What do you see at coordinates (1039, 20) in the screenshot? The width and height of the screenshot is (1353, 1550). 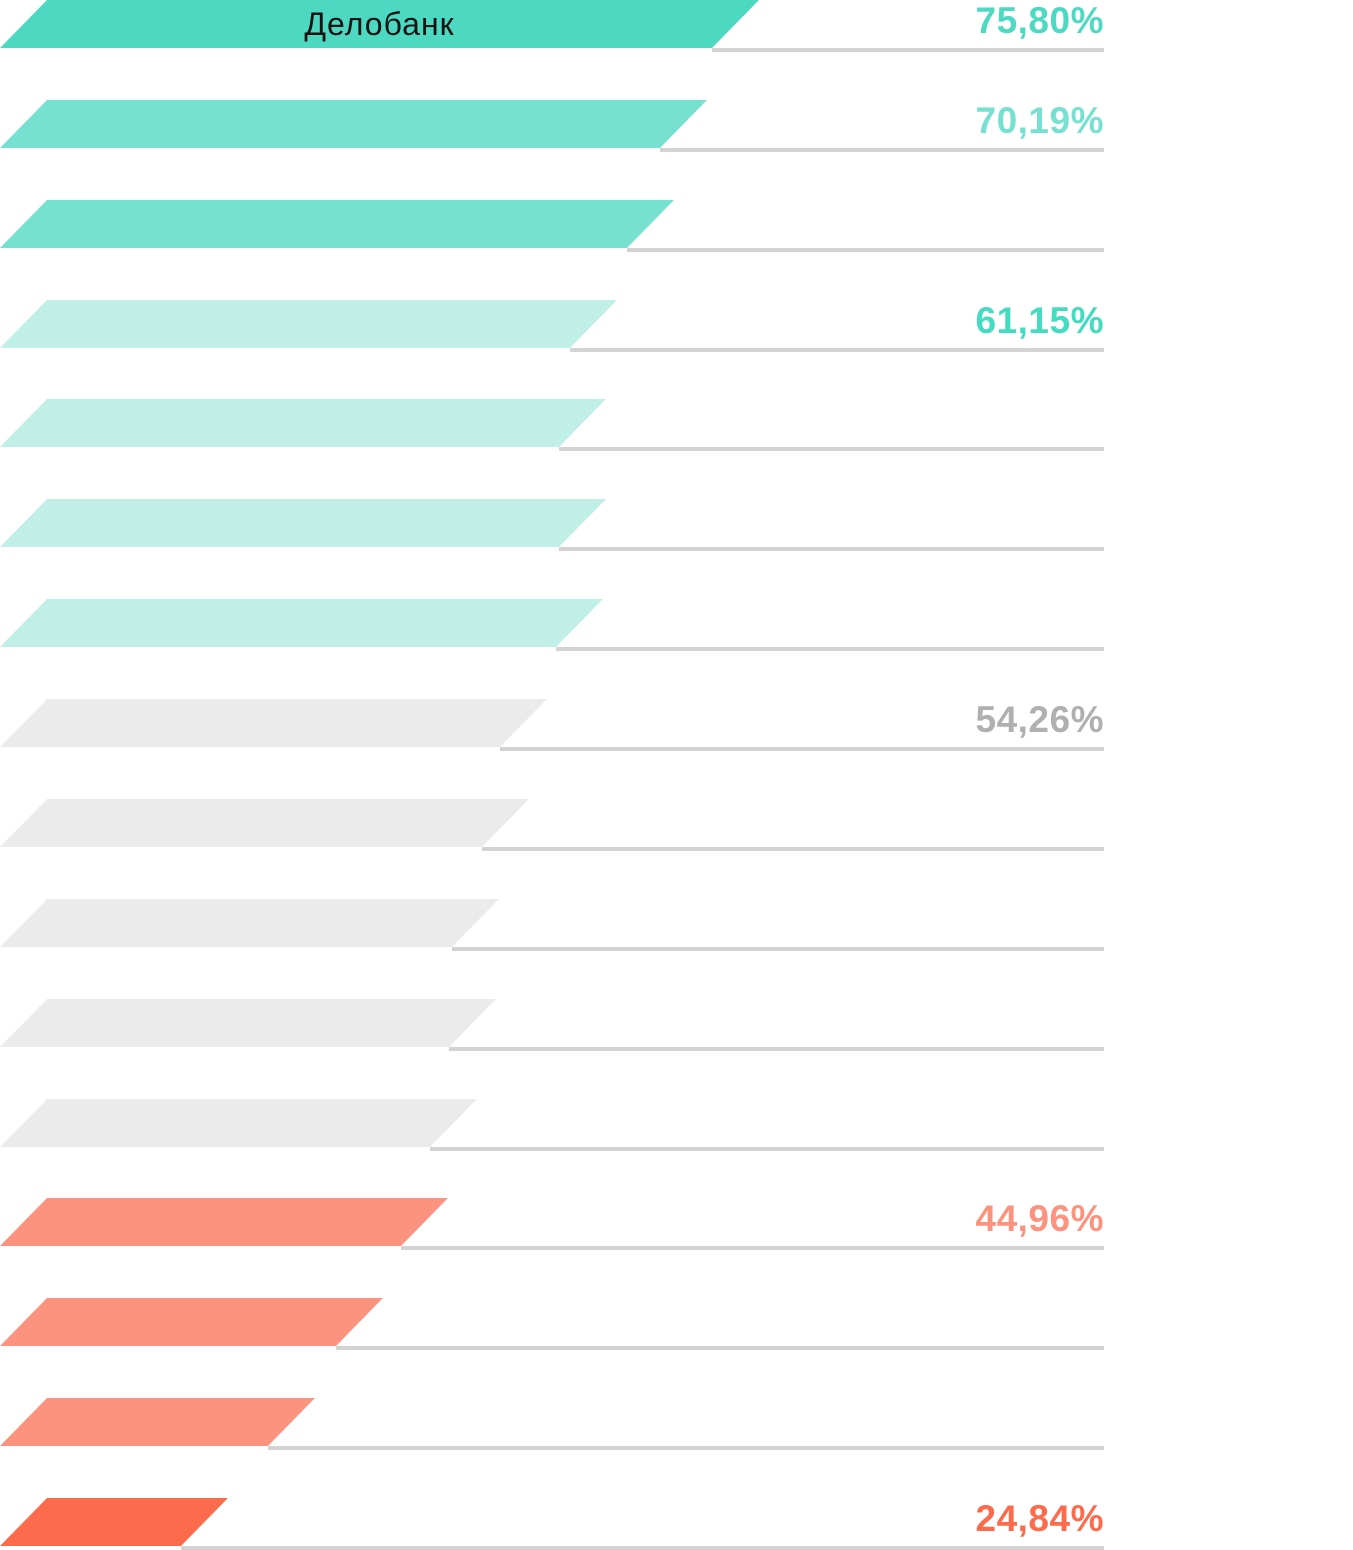 I see `bar-value-label: 75,80%` at bounding box center [1039, 20].